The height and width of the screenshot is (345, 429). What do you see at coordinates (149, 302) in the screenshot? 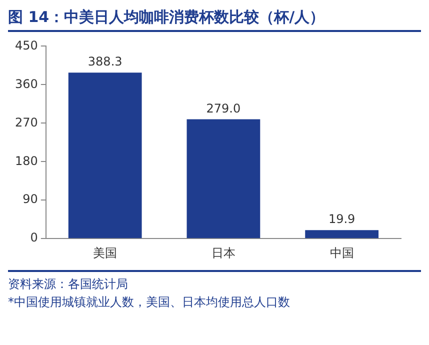
I see `text: *中国使用城镇就业人数，美国、日本均使用总人口数` at bounding box center [149, 302].